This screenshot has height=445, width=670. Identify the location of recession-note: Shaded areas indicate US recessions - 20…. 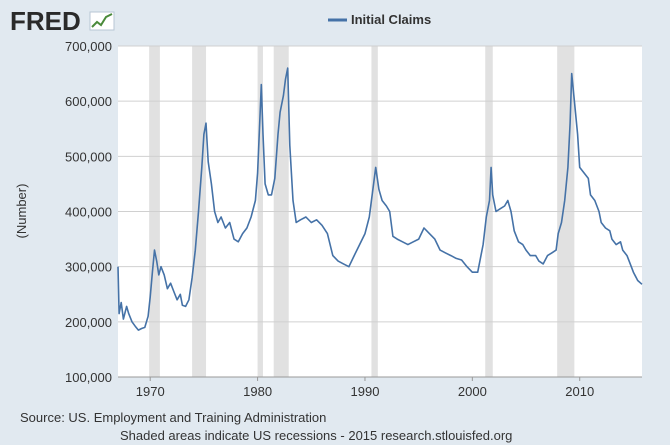
(316, 435).